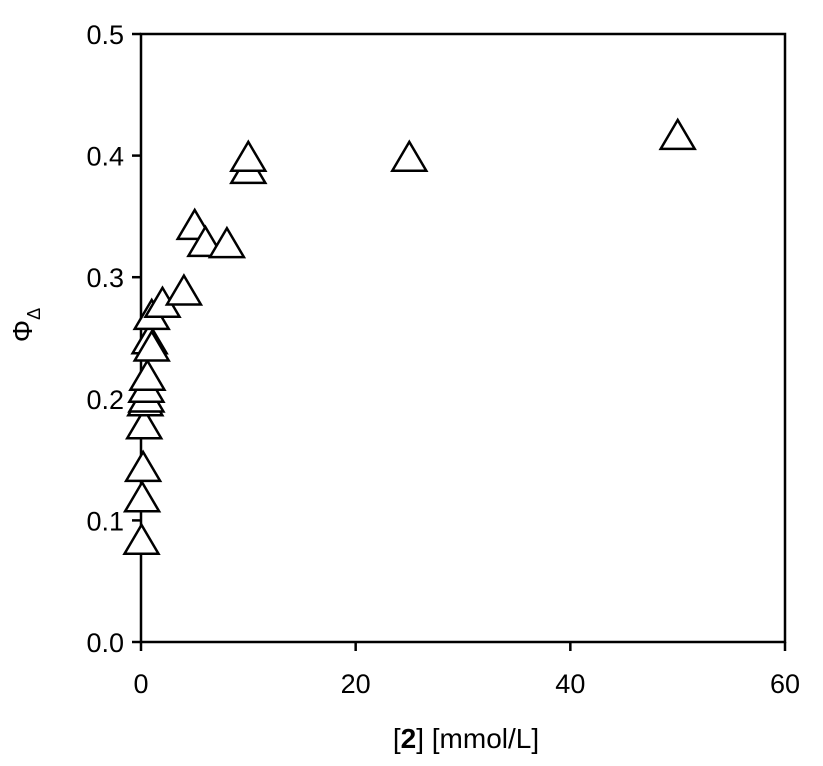  What do you see at coordinates (397, 738) in the screenshot?
I see `x-axis-title-prefix: [` at bounding box center [397, 738].